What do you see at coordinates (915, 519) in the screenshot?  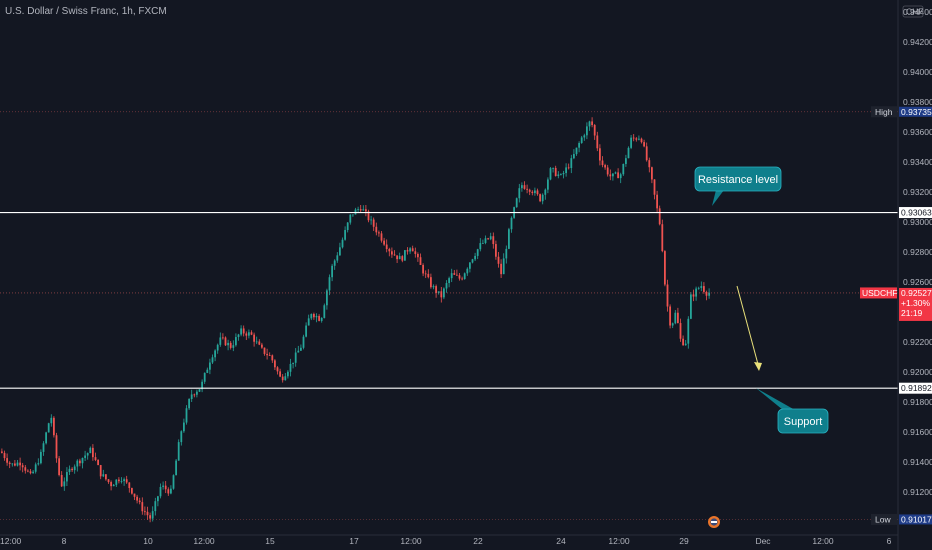 I see `low-price-tag: 0.91017` at bounding box center [915, 519].